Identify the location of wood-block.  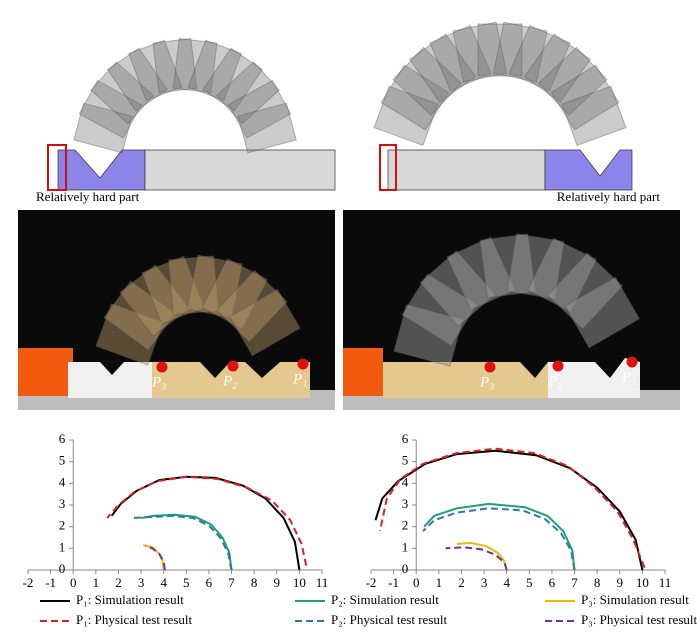
(231, 380).